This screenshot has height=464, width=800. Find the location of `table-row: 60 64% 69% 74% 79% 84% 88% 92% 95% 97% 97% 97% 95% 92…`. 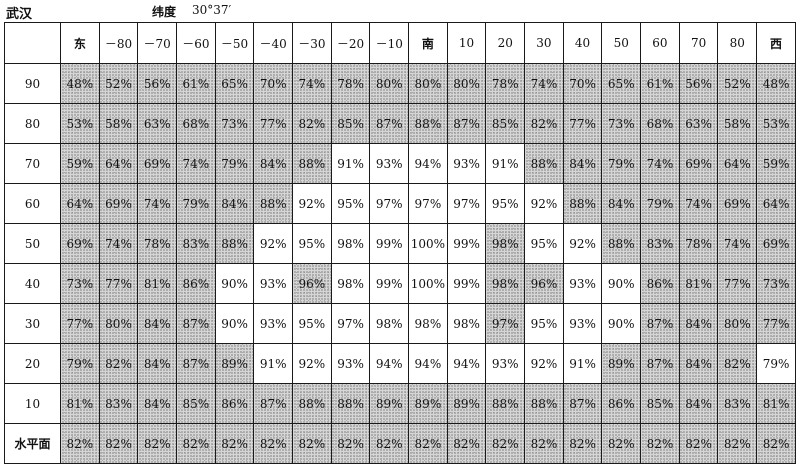

table-row: 60 64% 69% 74% 79% 84% 88% 92% 95% 97% 97% 97% 95% 92… is located at coordinates (400, 203).